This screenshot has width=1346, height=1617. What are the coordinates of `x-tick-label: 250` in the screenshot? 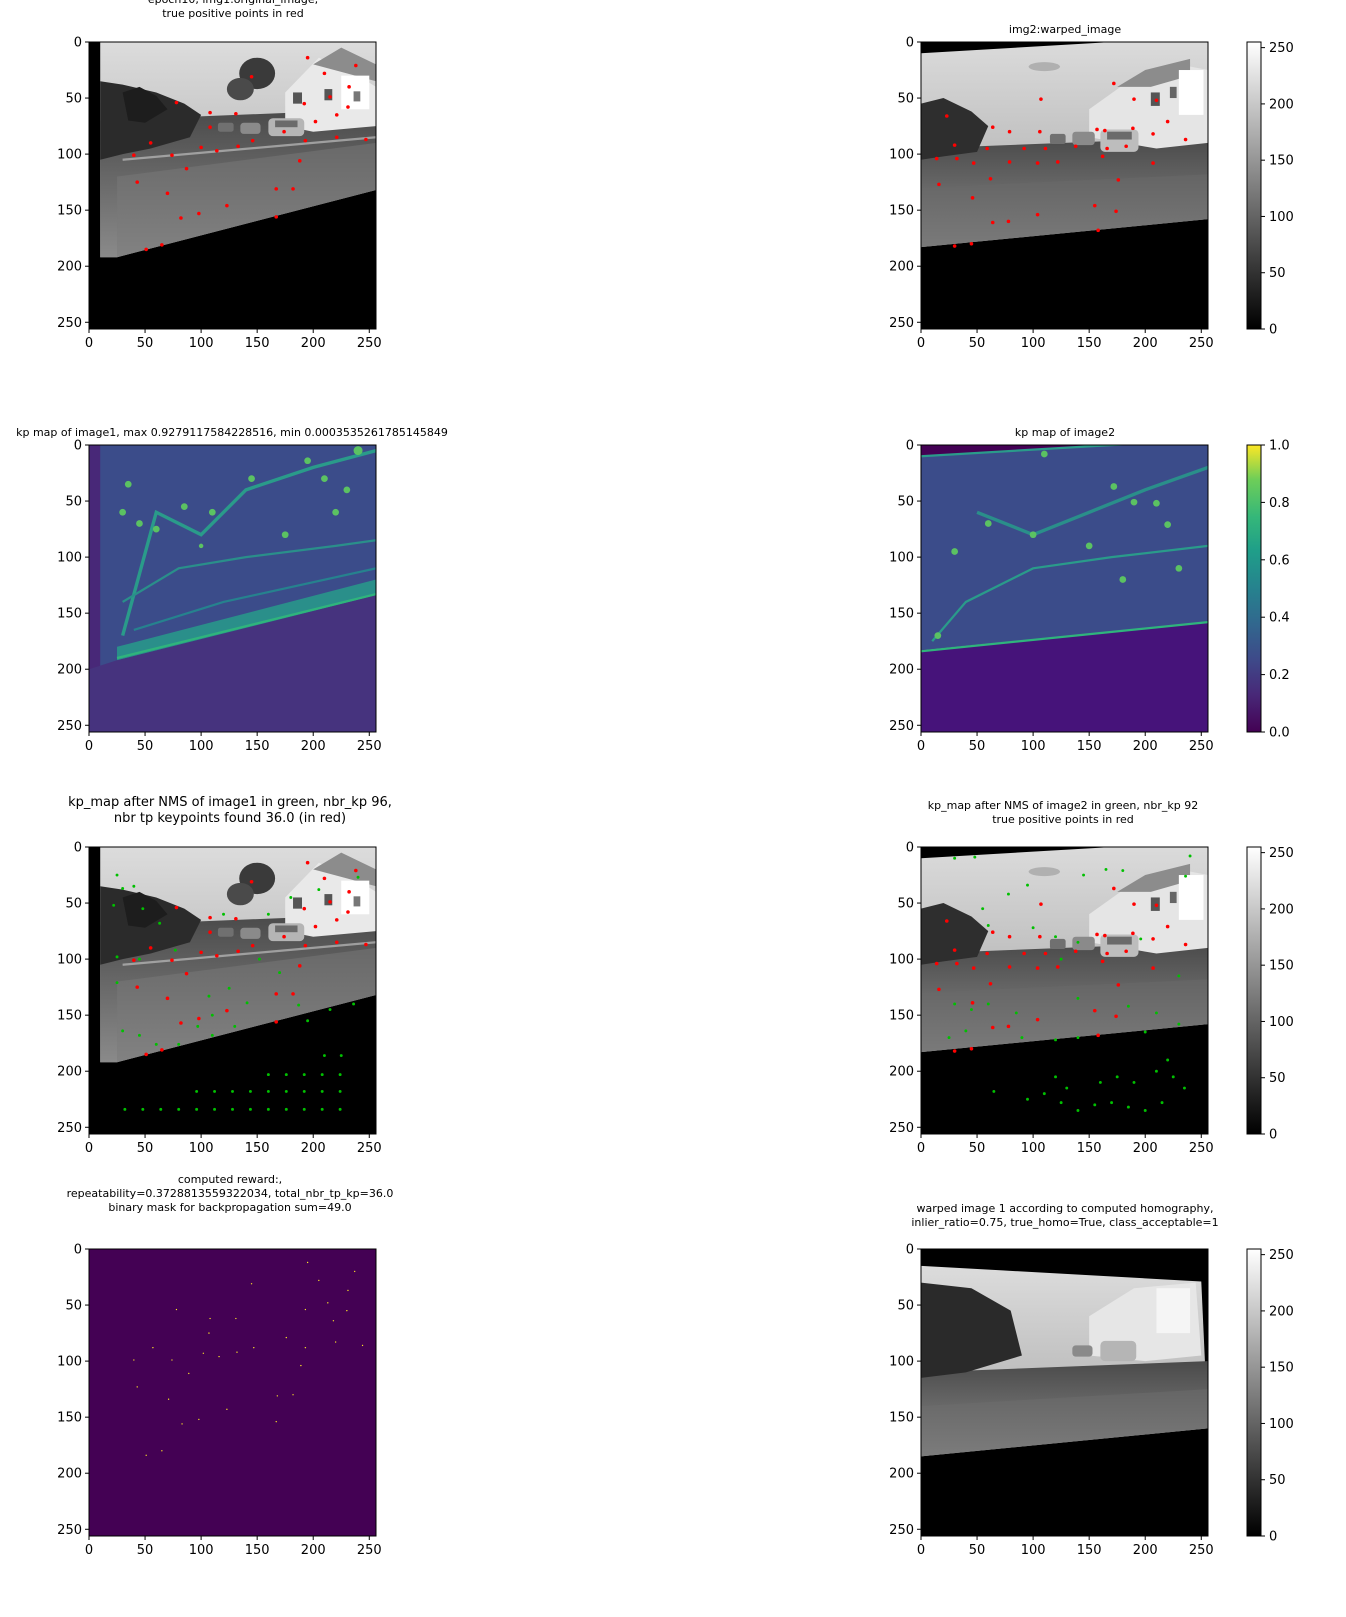 It's located at (1201, 1148).